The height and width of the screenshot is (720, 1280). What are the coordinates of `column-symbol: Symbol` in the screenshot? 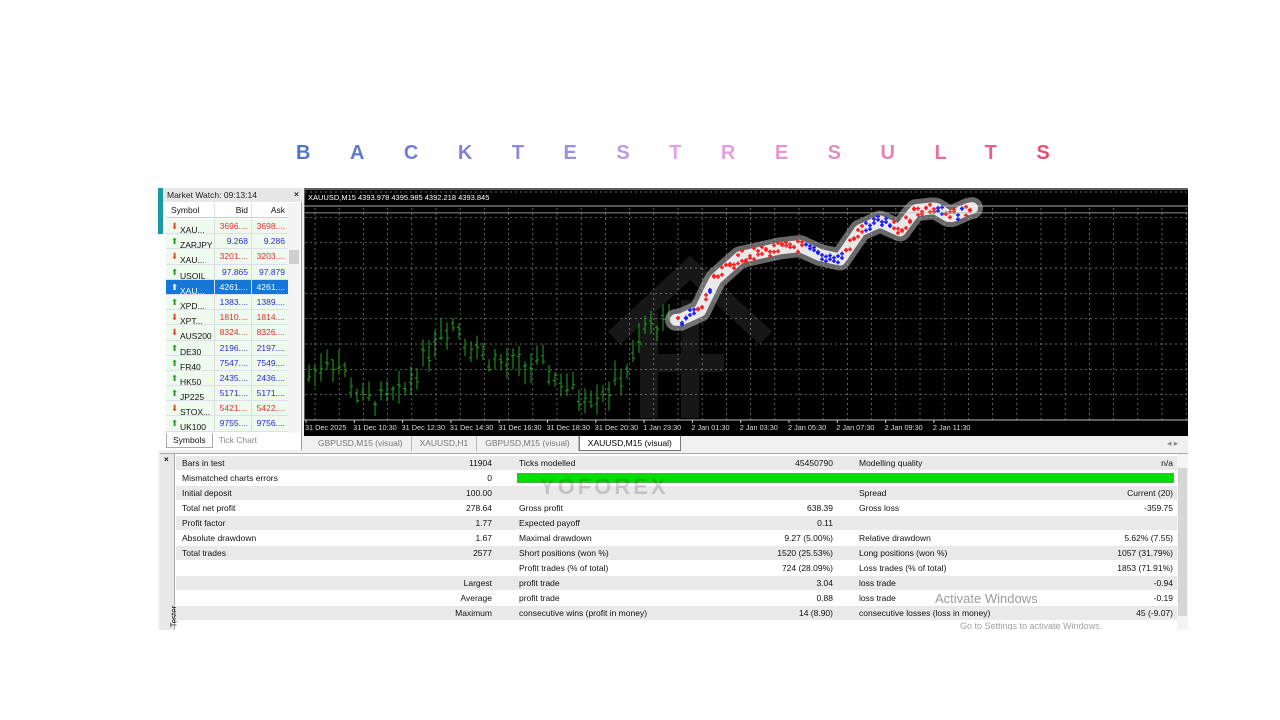 It's located at (190, 210).